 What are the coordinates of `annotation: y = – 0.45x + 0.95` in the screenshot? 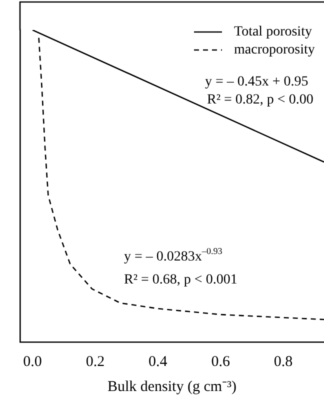 It's located at (256, 82).